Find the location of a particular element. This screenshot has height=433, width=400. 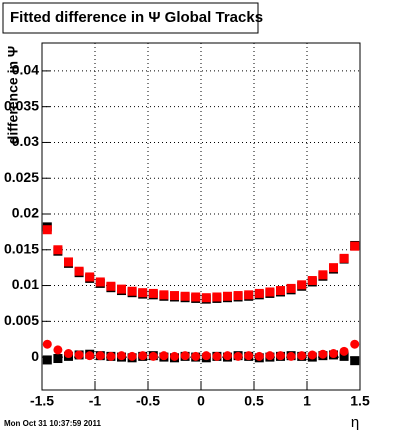

y-tick-label: 0.04 is located at coordinates (25, 70).